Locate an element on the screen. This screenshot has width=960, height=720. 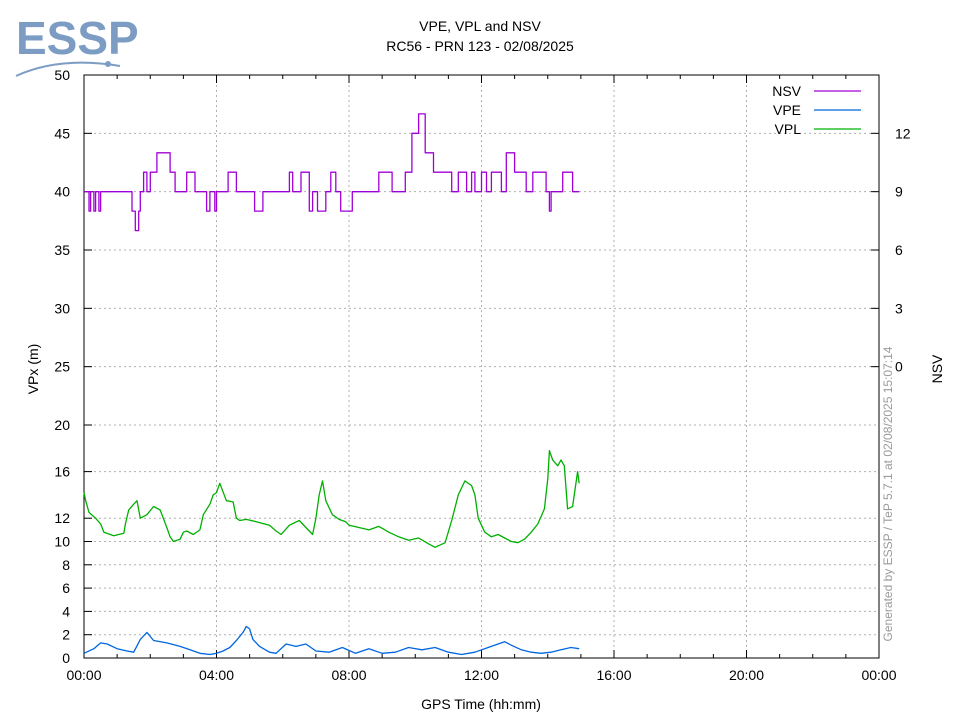
x-tick-label: 04:00 is located at coordinates (216, 675).